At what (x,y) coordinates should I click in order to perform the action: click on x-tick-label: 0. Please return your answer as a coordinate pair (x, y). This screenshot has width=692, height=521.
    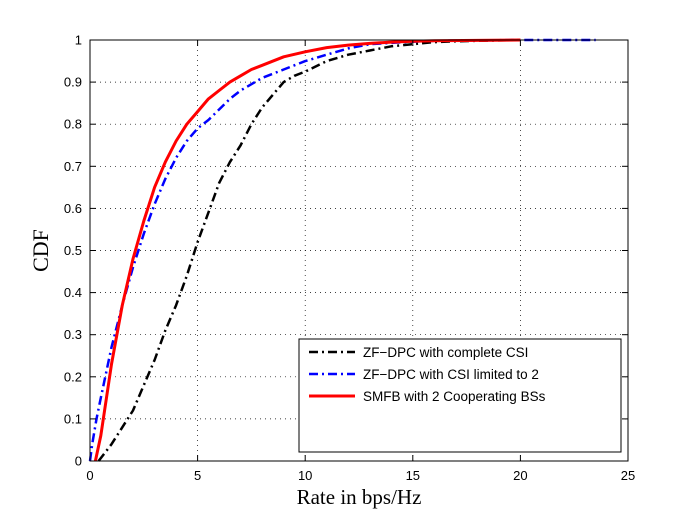
    Looking at the image, I should click on (89, 475).